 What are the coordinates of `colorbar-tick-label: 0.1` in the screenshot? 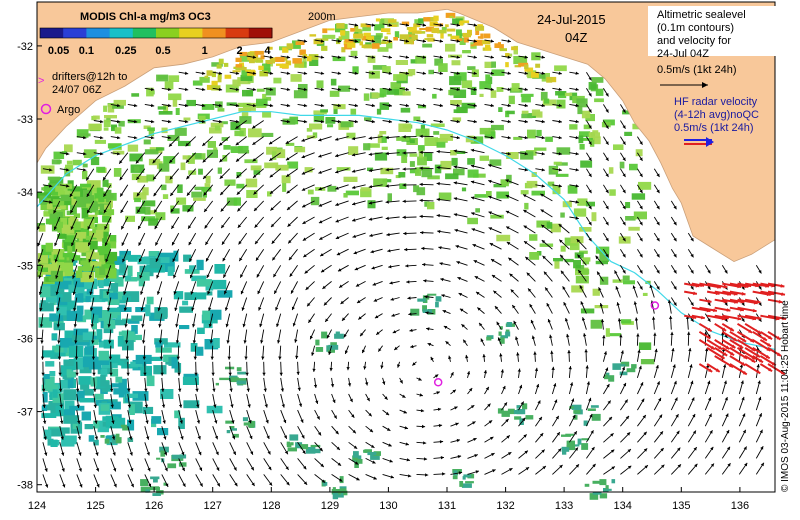 It's located at (86, 51).